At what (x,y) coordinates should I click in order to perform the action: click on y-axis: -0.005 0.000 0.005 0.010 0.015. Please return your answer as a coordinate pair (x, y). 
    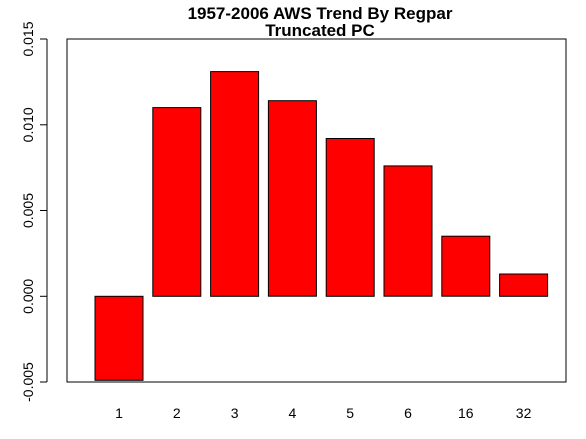
    Looking at the image, I should click on (34, 211).